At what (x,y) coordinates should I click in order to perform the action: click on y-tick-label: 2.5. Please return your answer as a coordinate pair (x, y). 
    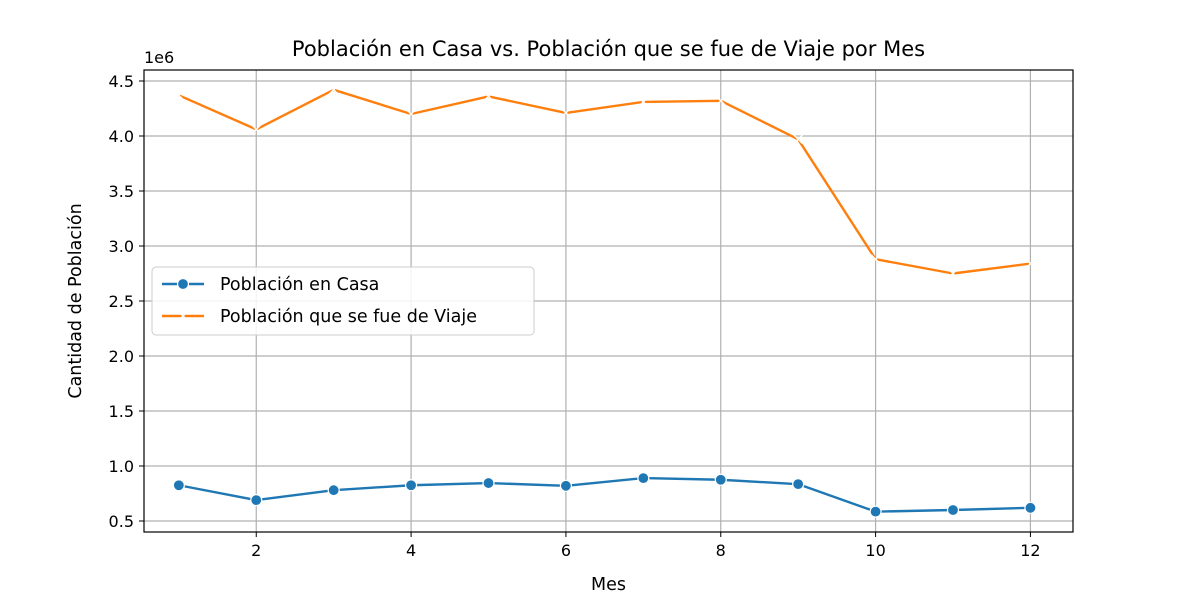
    Looking at the image, I should click on (121, 301).